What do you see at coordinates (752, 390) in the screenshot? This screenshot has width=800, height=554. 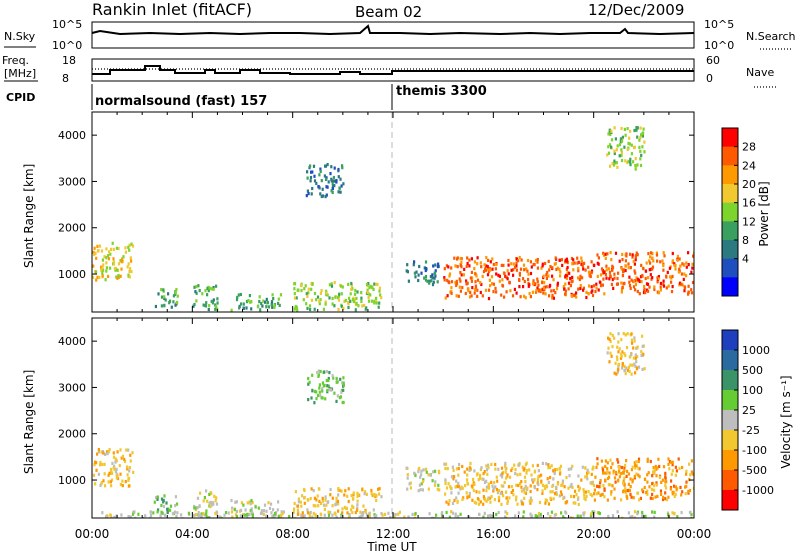 I see `velocity-colorbar-label: 100` at bounding box center [752, 390].